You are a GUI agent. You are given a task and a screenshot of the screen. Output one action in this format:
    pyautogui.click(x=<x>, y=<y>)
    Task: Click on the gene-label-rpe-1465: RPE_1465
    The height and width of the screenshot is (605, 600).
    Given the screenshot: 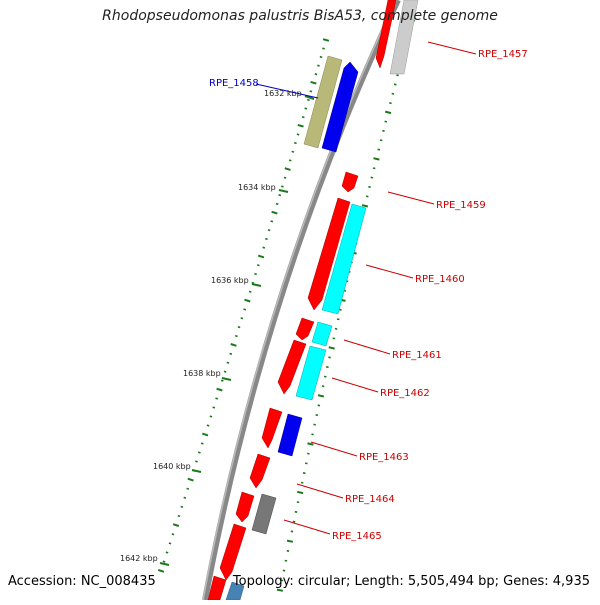 What is the action you would take?
    pyautogui.click(x=357, y=536)
    